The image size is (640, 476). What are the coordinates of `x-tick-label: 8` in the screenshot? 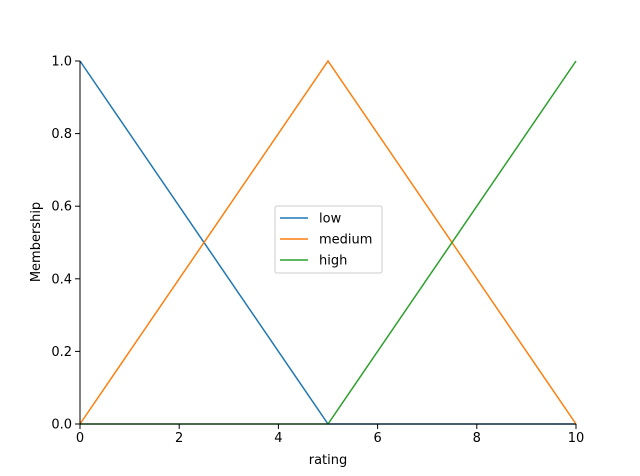 It's located at (477, 438).